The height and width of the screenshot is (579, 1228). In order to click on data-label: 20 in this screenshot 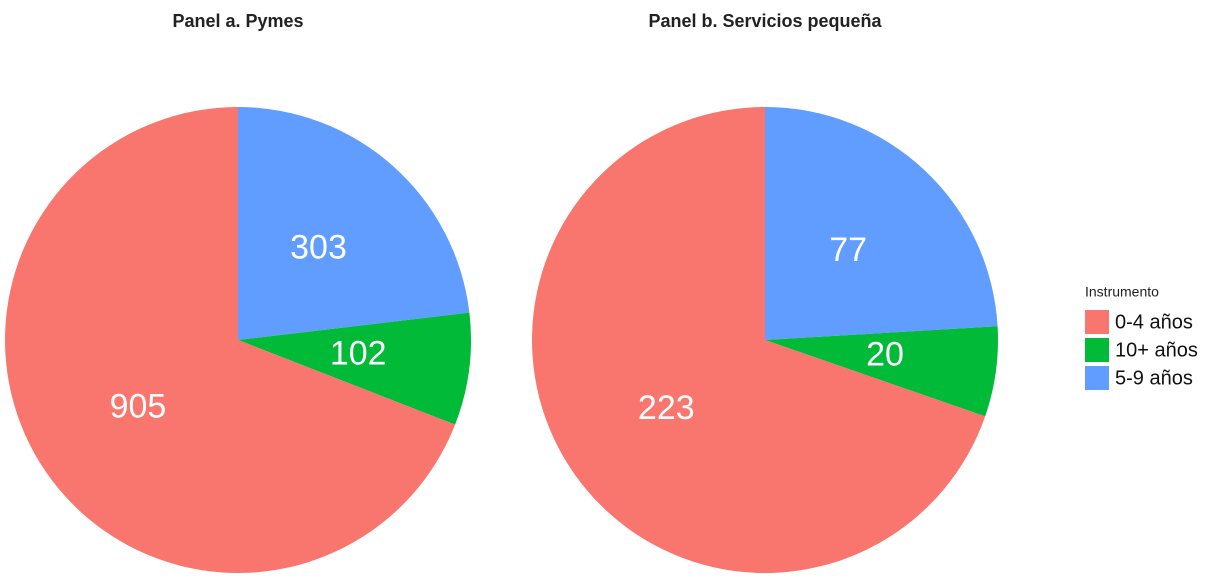, I will do `click(885, 355)`.